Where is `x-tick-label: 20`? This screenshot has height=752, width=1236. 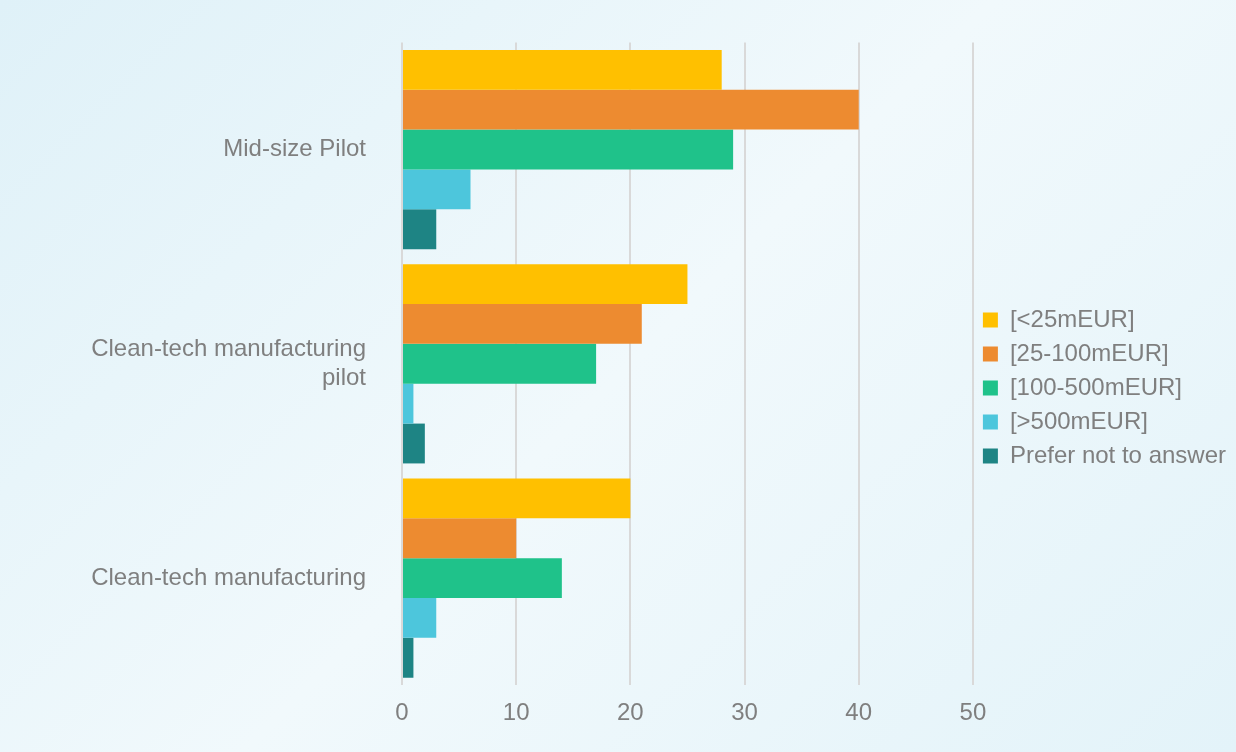 x-tick-label: 20 is located at coordinates (630, 712).